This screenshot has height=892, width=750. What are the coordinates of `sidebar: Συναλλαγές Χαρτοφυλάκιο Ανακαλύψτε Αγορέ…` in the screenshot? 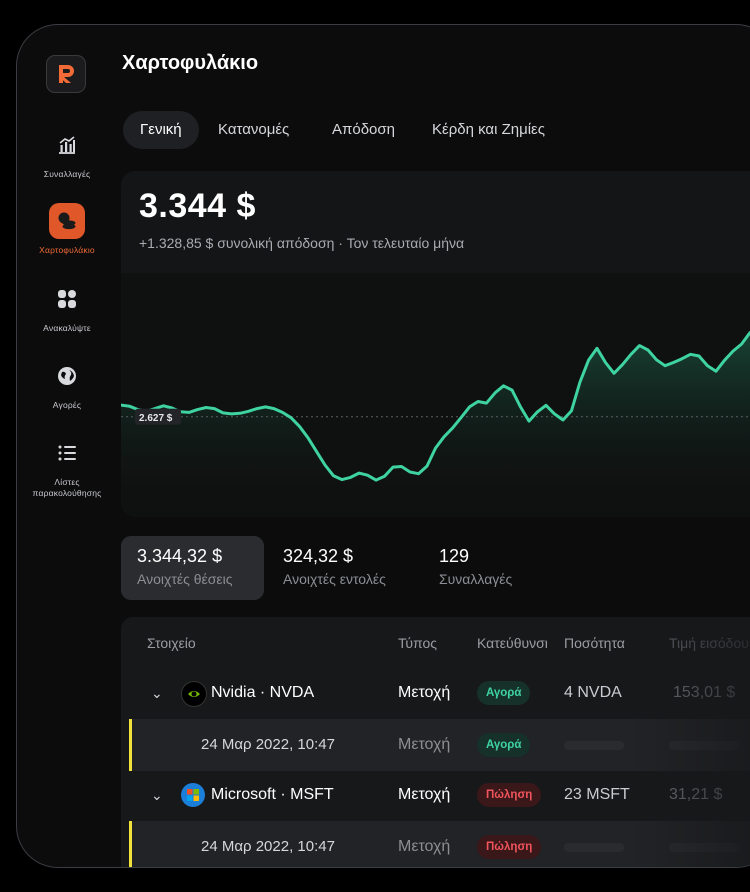 It's located at (67, 446).